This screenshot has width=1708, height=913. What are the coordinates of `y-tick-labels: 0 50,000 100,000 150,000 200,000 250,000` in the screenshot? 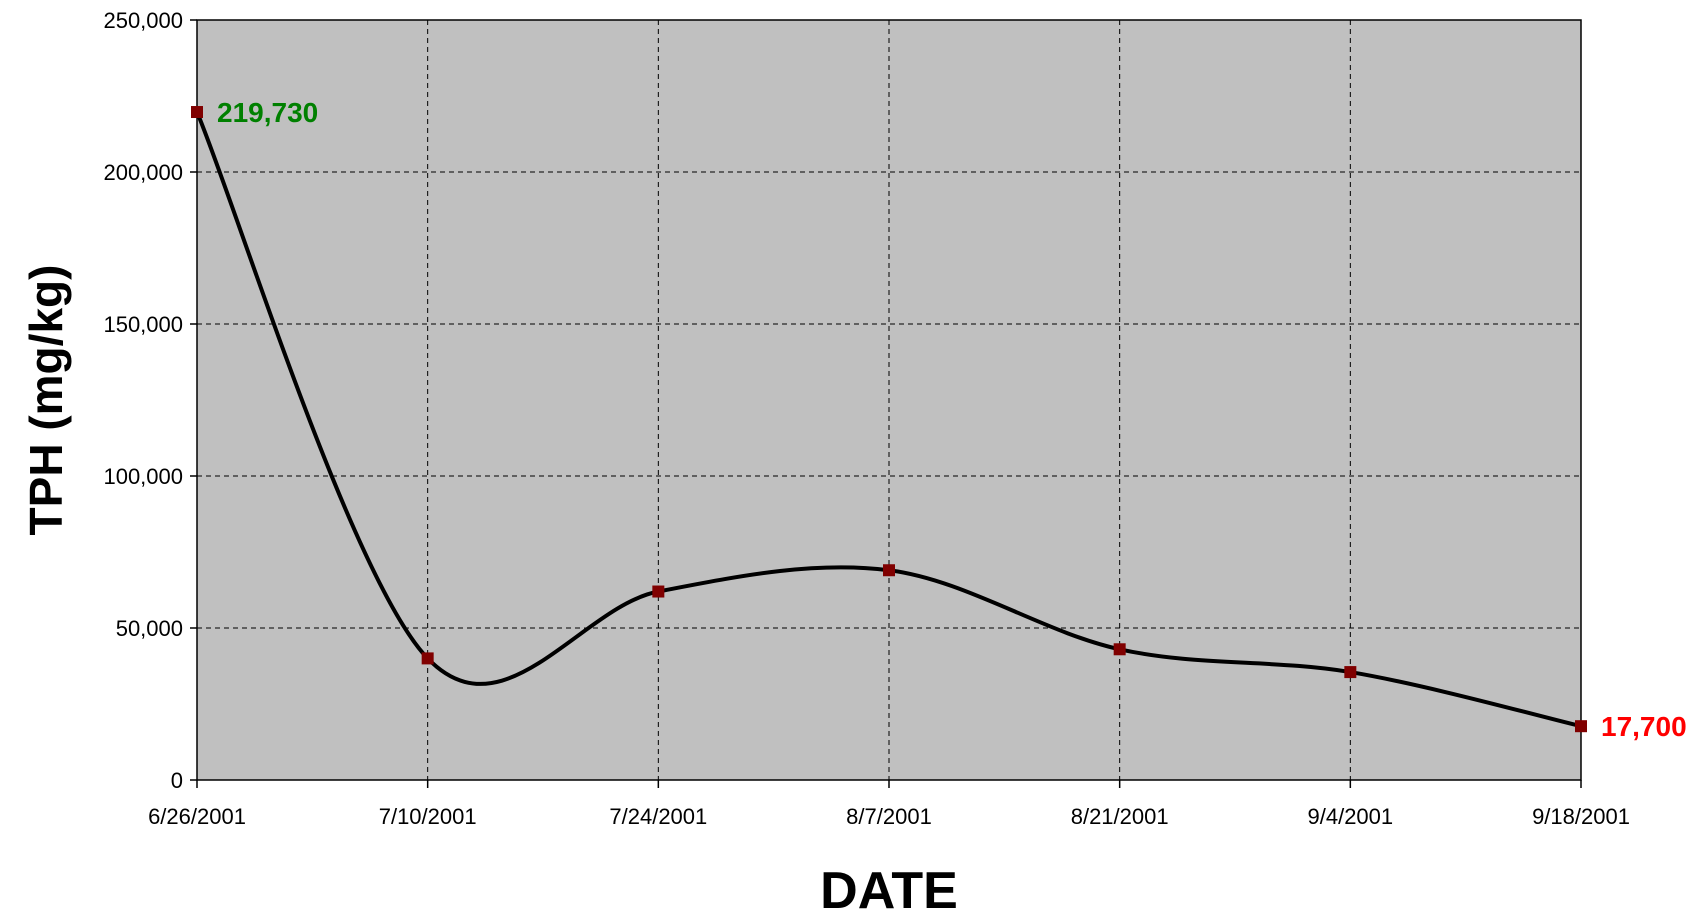 It's located at (143, 400).